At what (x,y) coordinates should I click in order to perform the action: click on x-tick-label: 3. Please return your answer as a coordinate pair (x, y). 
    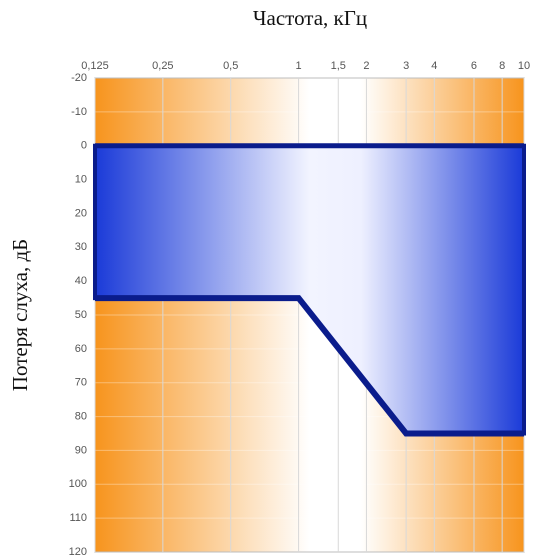
    Looking at the image, I should click on (406, 66).